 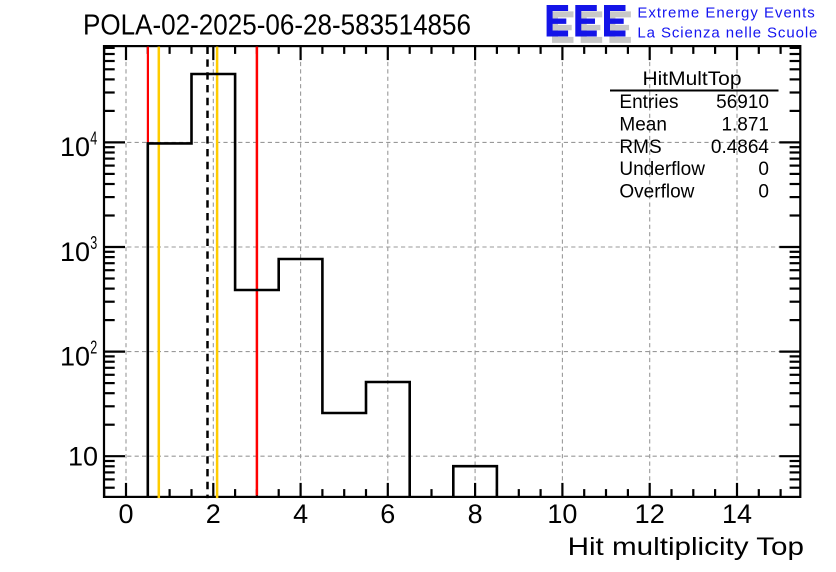 I want to click on svg-text: Entries, so click(x=648, y=102).